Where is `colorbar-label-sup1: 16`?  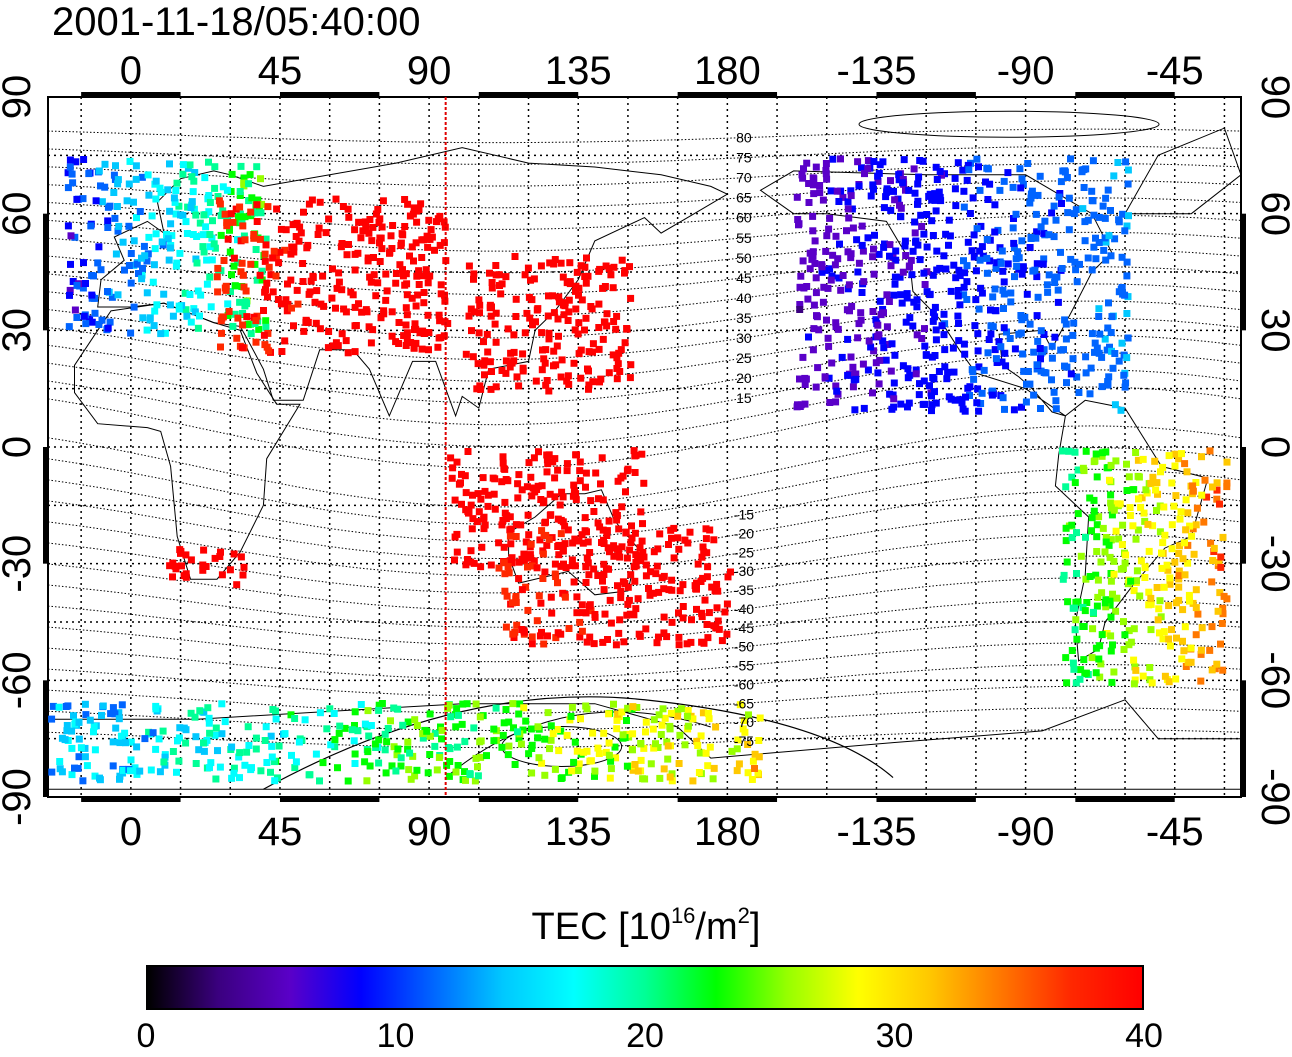
colorbar-label-sup1: 16 is located at coordinates (683, 915).